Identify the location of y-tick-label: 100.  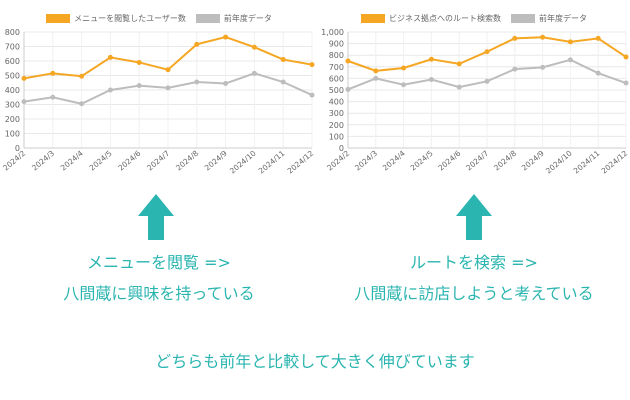
(12, 134).